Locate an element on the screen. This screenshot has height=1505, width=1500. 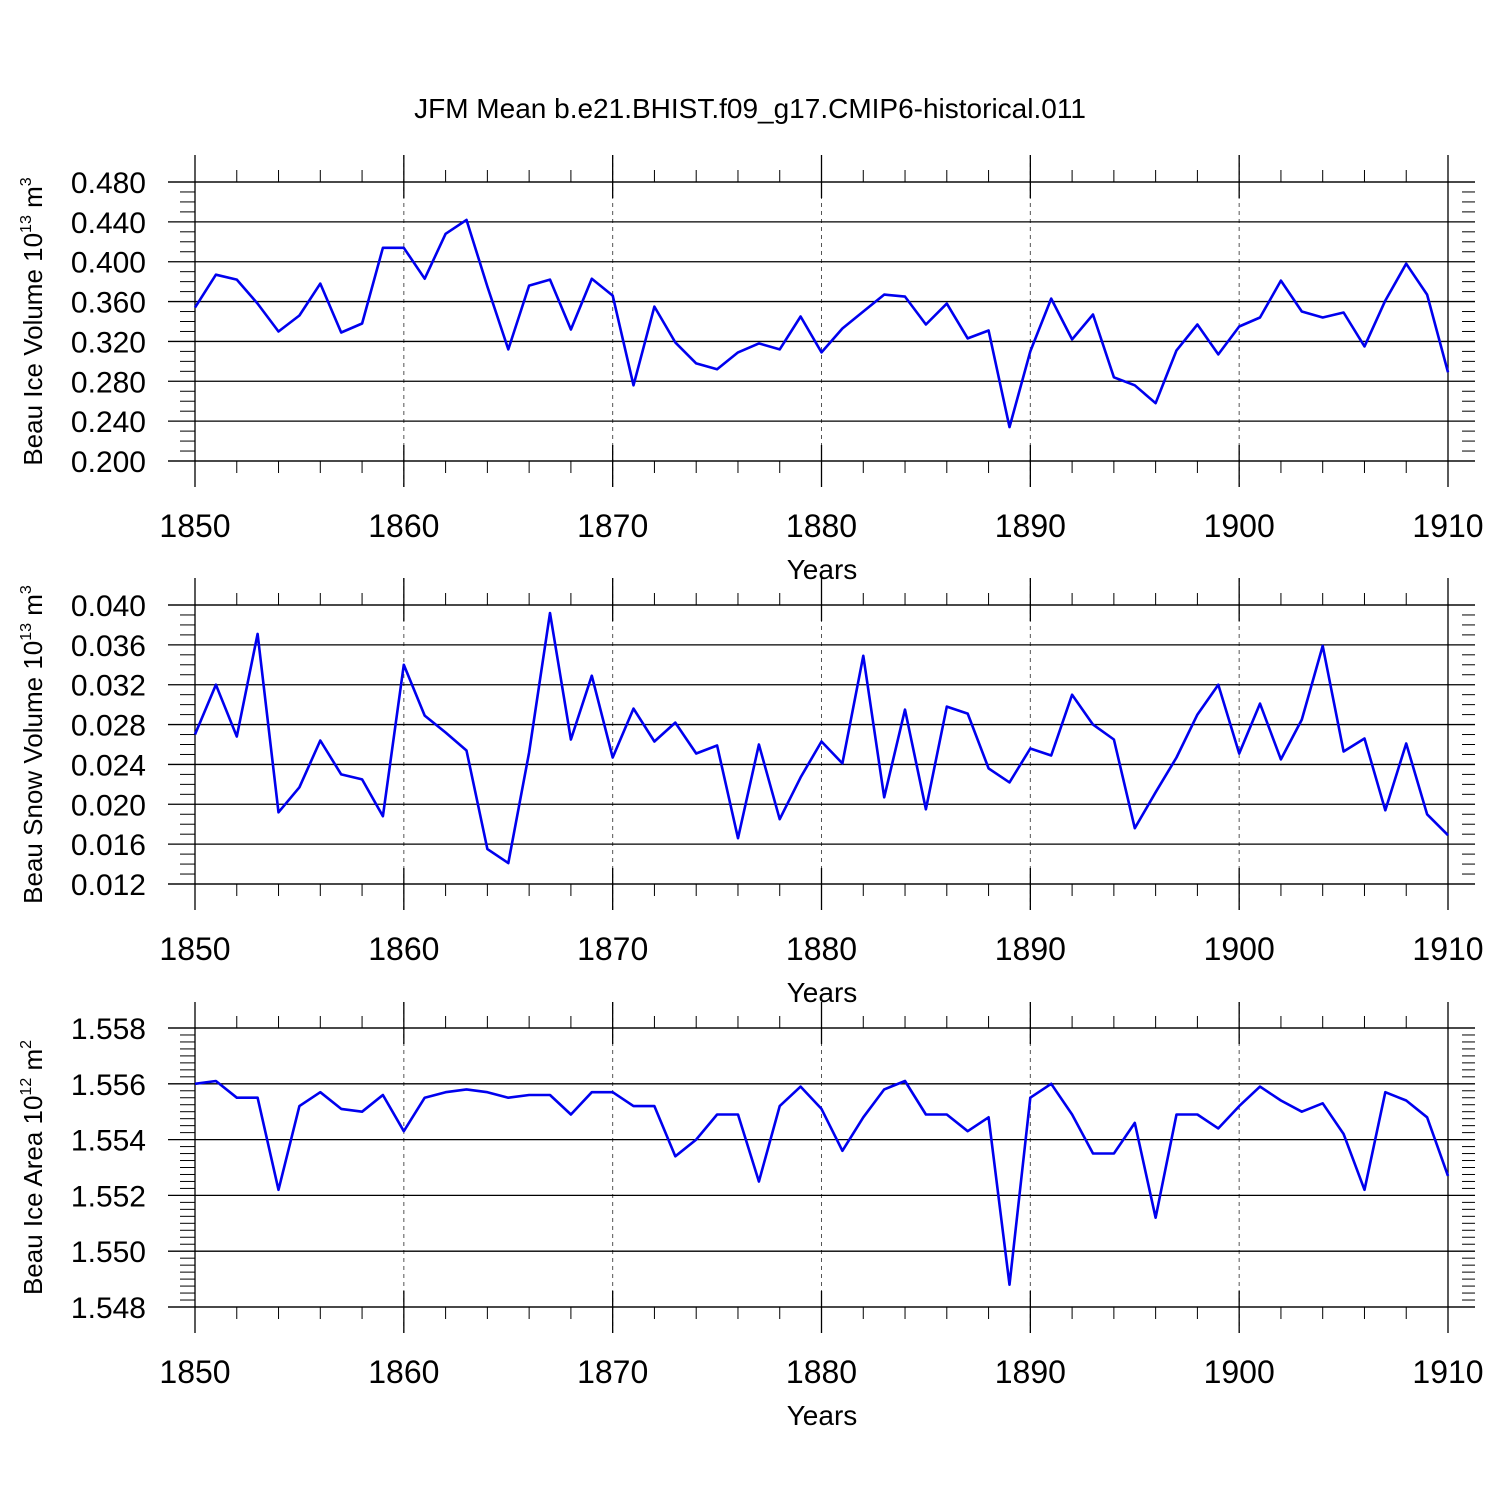
y-tick-label: 1.554 is located at coordinates (108, 1141).